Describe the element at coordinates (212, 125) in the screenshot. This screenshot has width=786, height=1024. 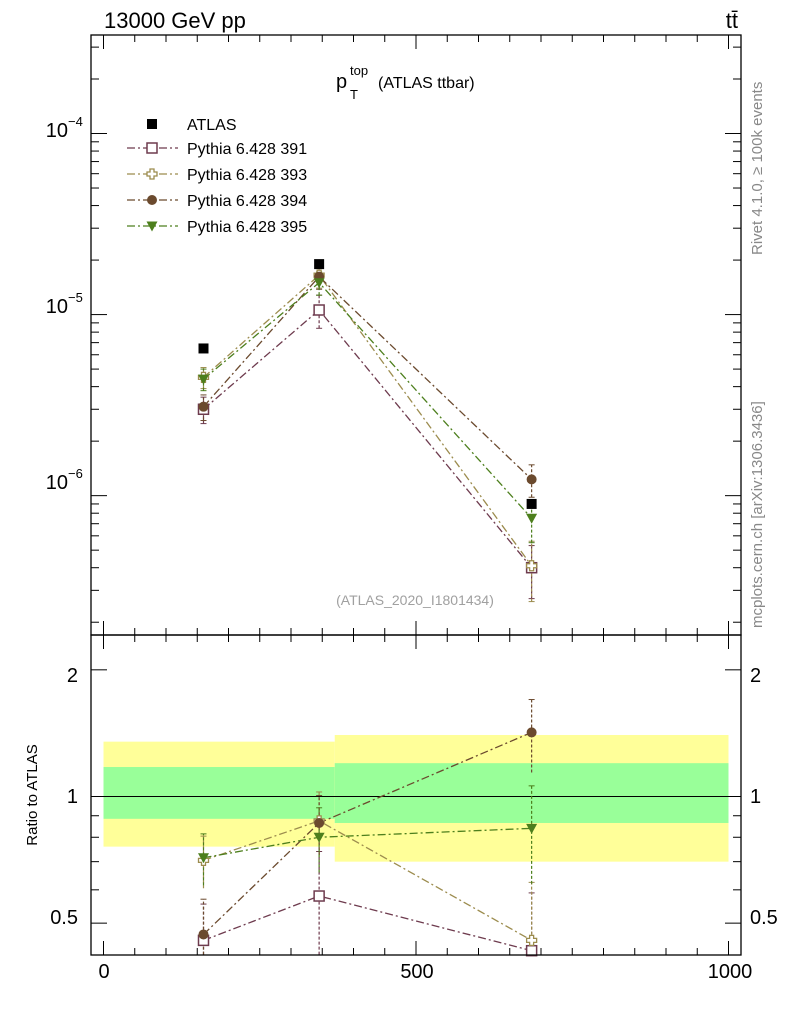
I see `legend-label-atlas: ATLAS` at that location.